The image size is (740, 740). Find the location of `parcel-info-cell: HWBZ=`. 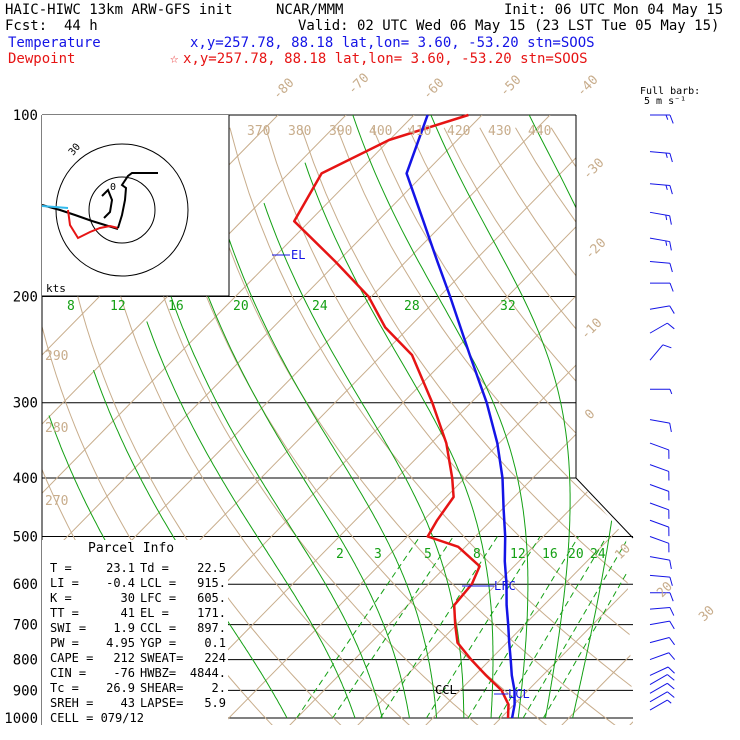

parcel-info-cell: HWBZ= is located at coordinates (158, 673).